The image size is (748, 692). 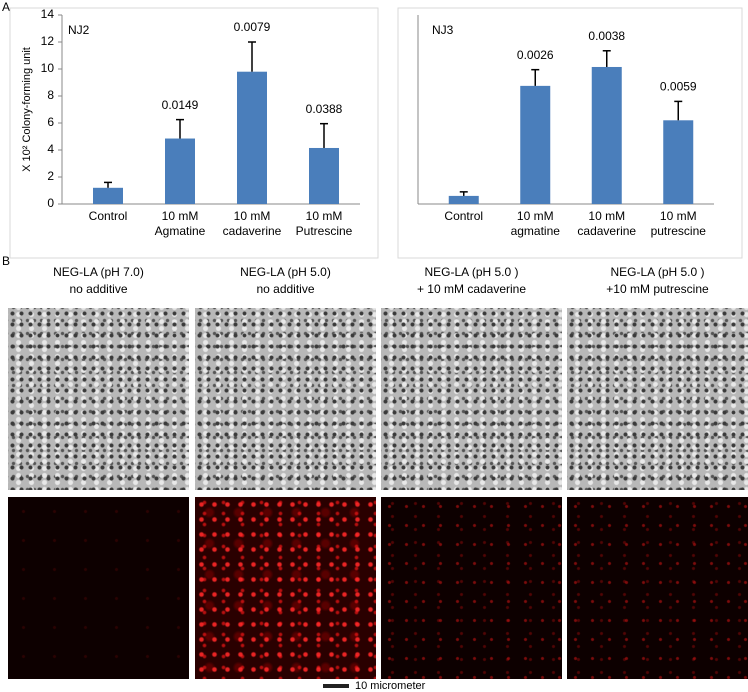 I want to click on y-tick-label: 6, so click(x=50, y=122).